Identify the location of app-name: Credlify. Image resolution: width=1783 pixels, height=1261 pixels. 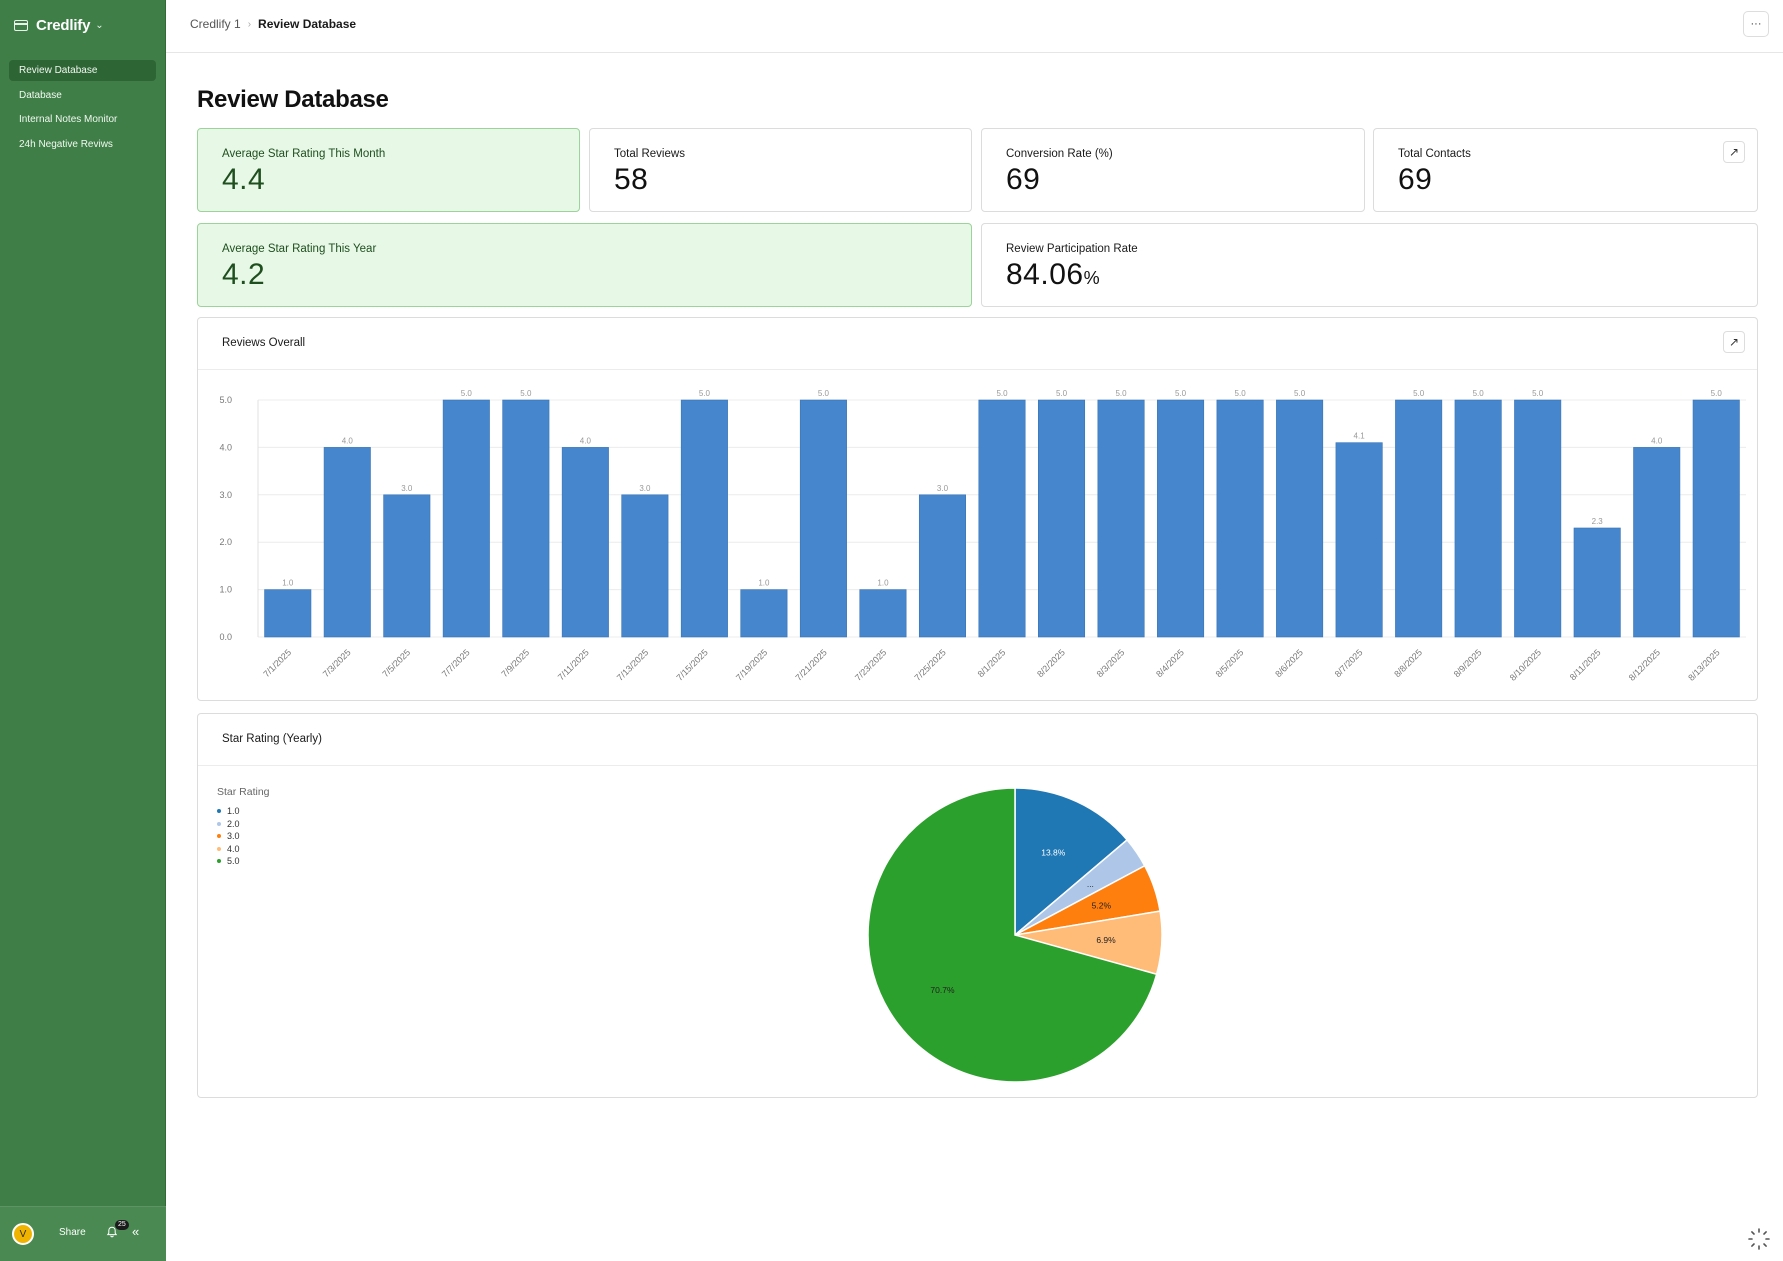
(63, 25).